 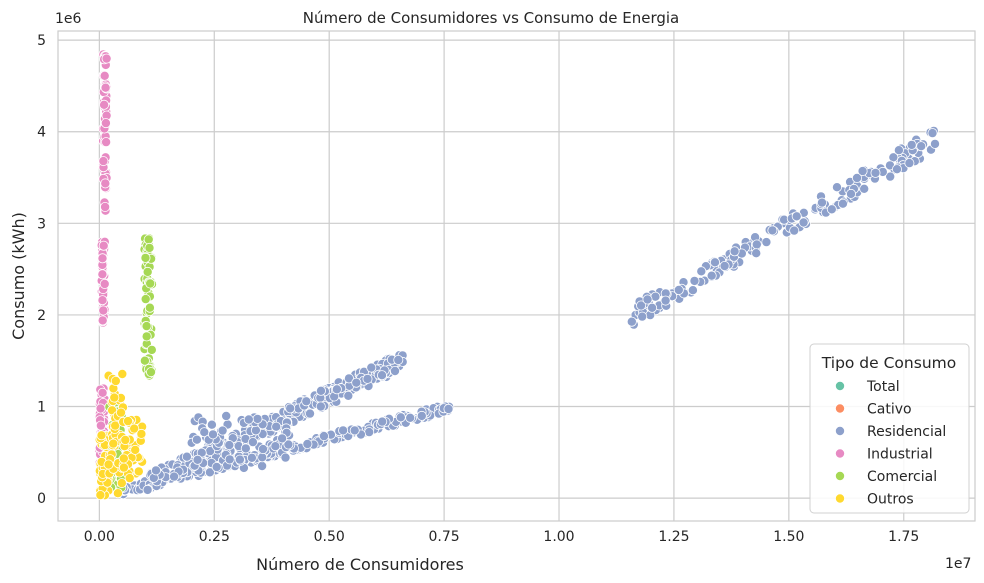 I want to click on legend-label: Industrial, so click(x=900, y=455).